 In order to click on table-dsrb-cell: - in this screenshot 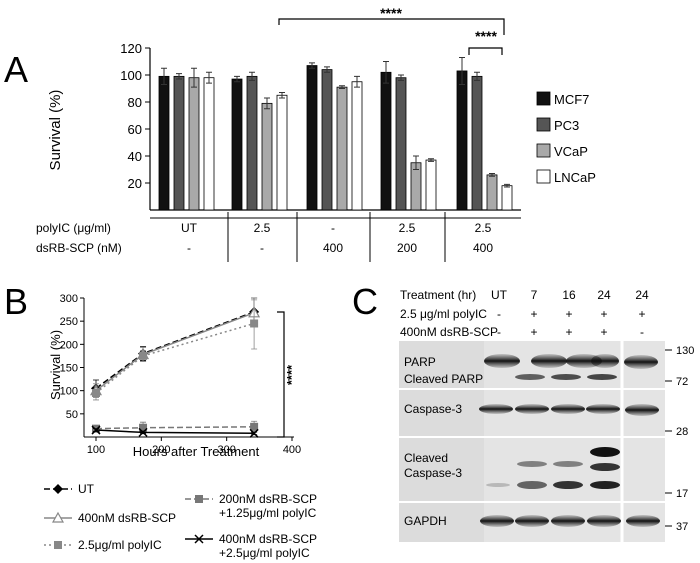, I will do `click(189, 248)`.